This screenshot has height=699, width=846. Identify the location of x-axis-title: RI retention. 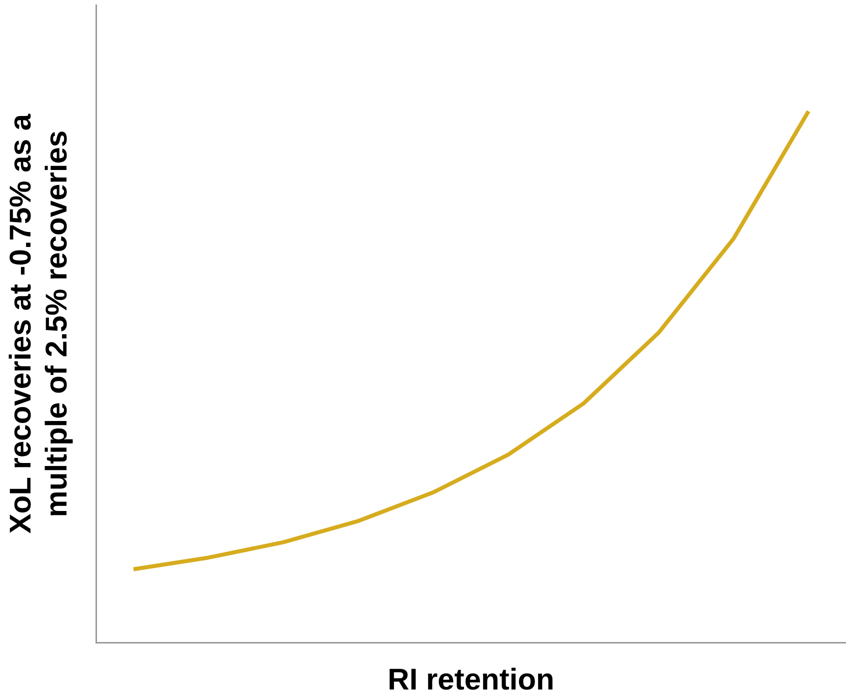
(471, 679).